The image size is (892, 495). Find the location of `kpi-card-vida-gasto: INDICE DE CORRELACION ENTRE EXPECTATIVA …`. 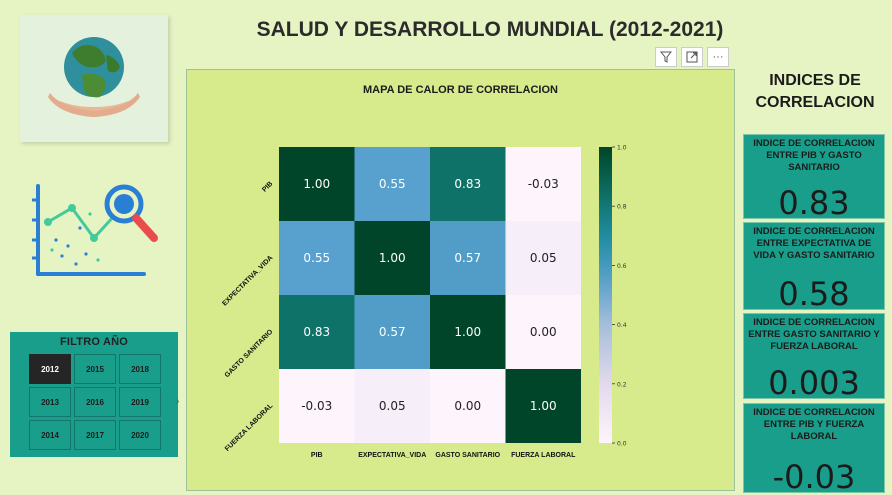

kpi-card-vida-gasto: INDICE DE CORRELACION ENTRE EXPECTATIVA … is located at coordinates (814, 267).